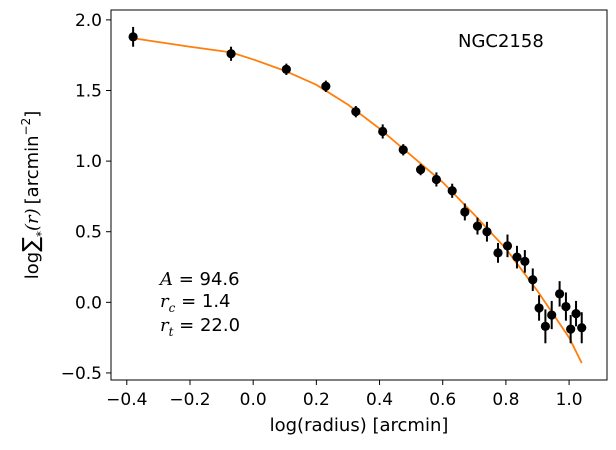 This screenshot has width=616, height=450. I want to click on x-tick-label: 0.8, so click(505, 400).